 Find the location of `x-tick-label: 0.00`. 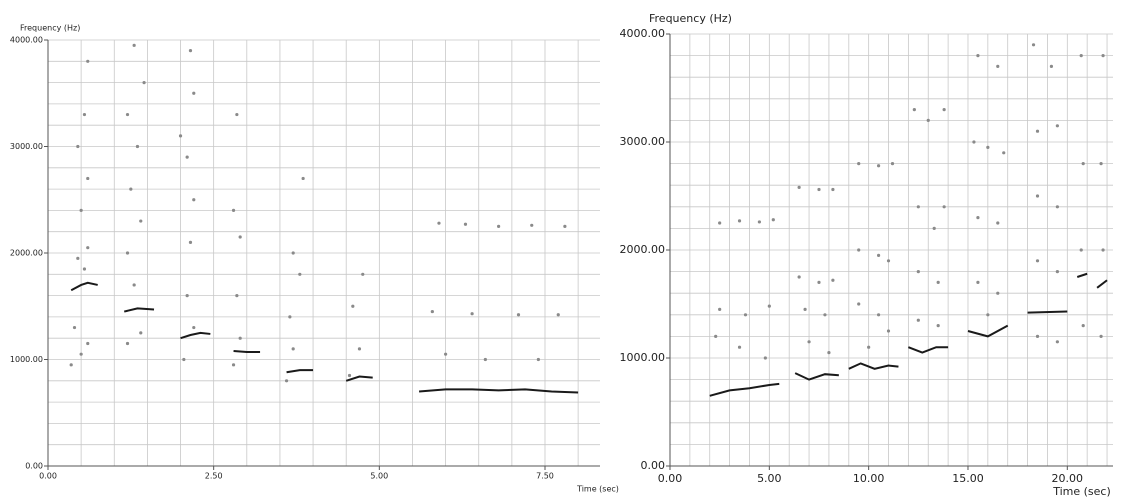

x-tick-label: 0.00 is located at coordinates (670, 478).